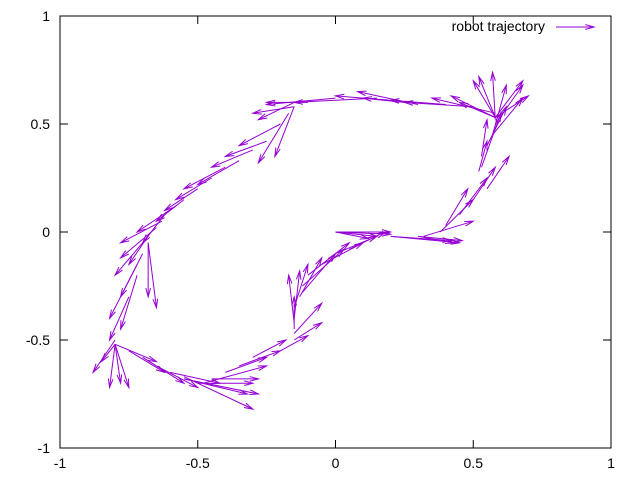 This screenshot has width=640, height=480. What do you see at coordinates (60, 463) in the screenshot?
I see `x-tick-label: -1` at bounding box center [60, 463].